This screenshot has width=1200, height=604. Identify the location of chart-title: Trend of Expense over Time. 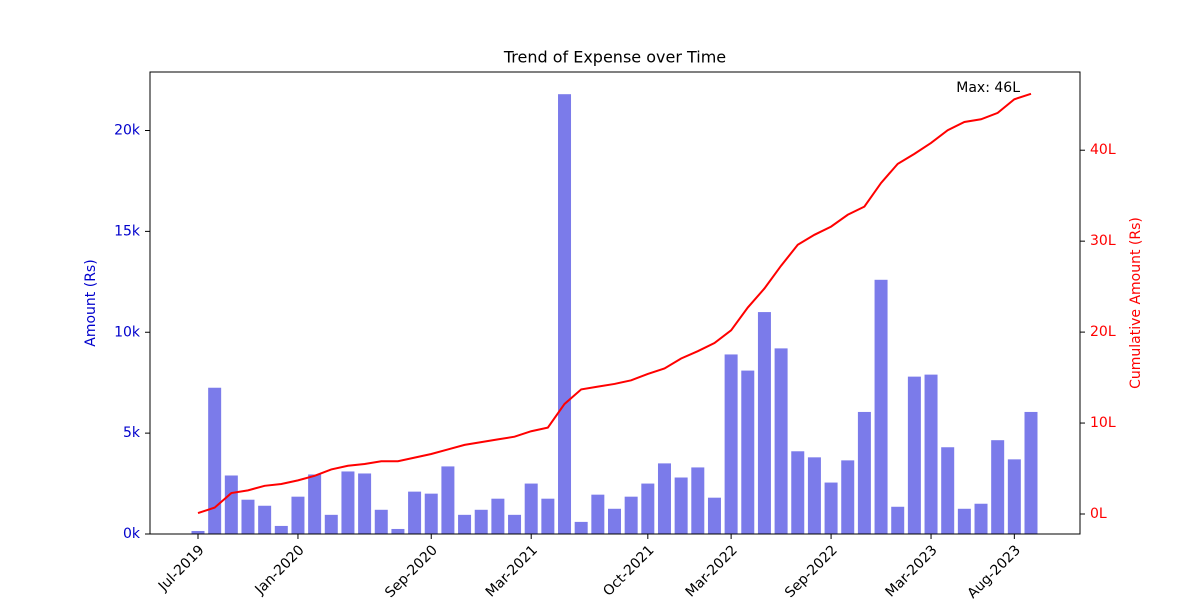
(614, 57).